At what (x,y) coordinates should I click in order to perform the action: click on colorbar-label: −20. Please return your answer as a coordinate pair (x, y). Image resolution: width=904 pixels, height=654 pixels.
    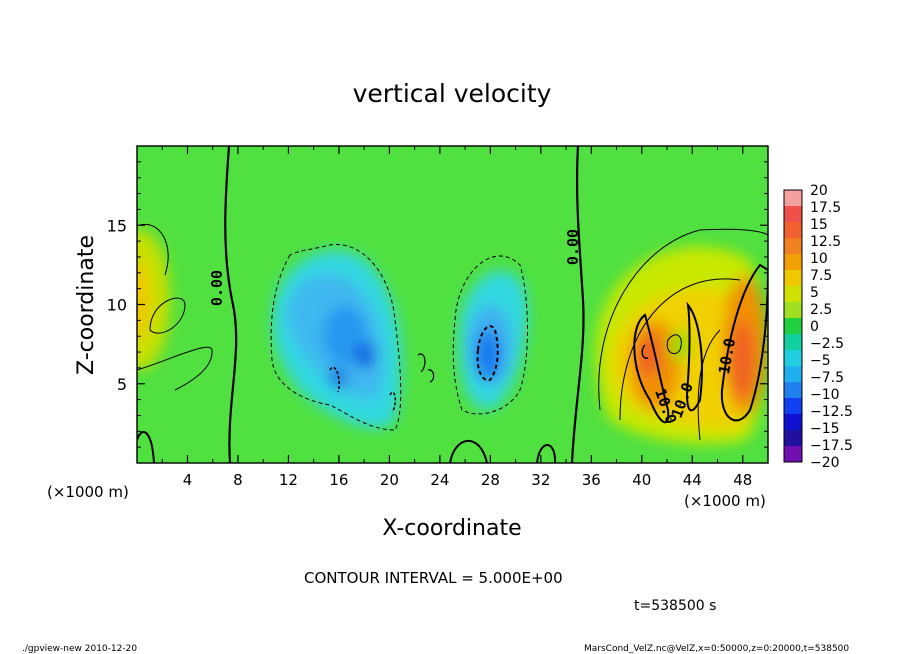
    Looking at the image, I should click on (825, 463).